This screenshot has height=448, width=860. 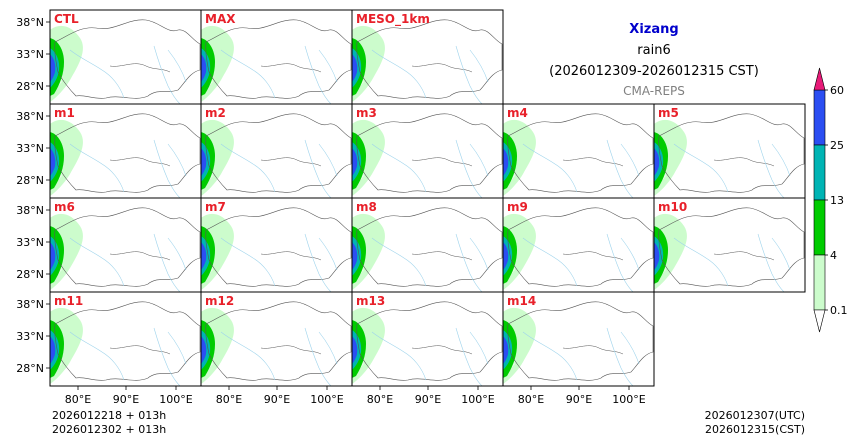 I want to click on map-panel-m3: m3, so click(x=427, y=151).